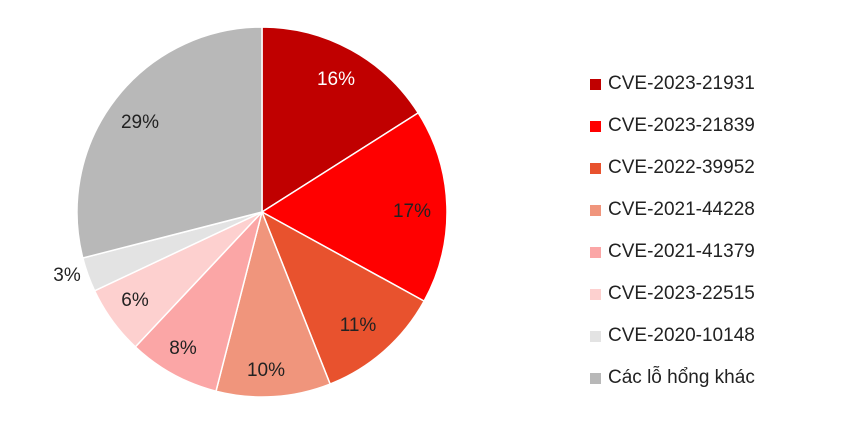 Image resolution: width=857 pixels, height=423 pixels. I want to click on legend-label: CVE-2021-44228, so click(681, 209).